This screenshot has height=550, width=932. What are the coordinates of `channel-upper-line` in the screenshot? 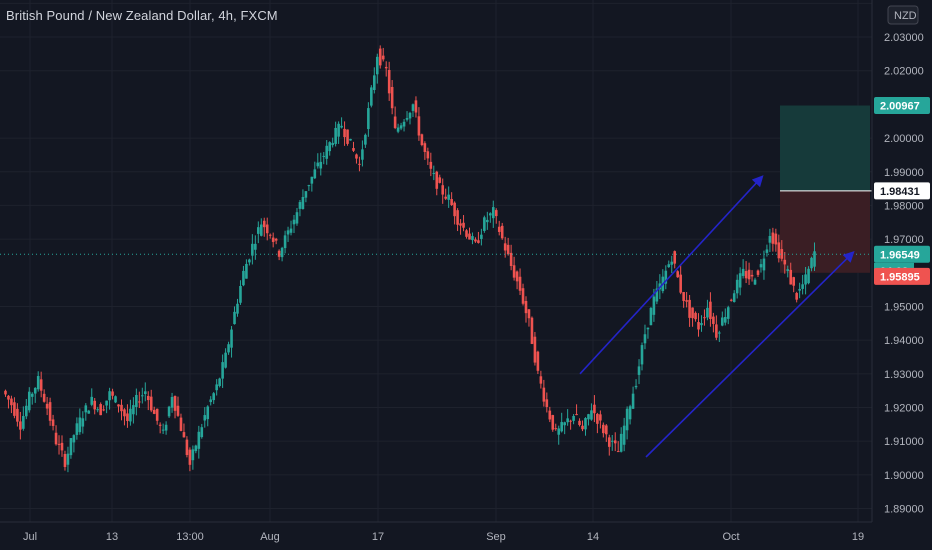 It's located at (671, 275).